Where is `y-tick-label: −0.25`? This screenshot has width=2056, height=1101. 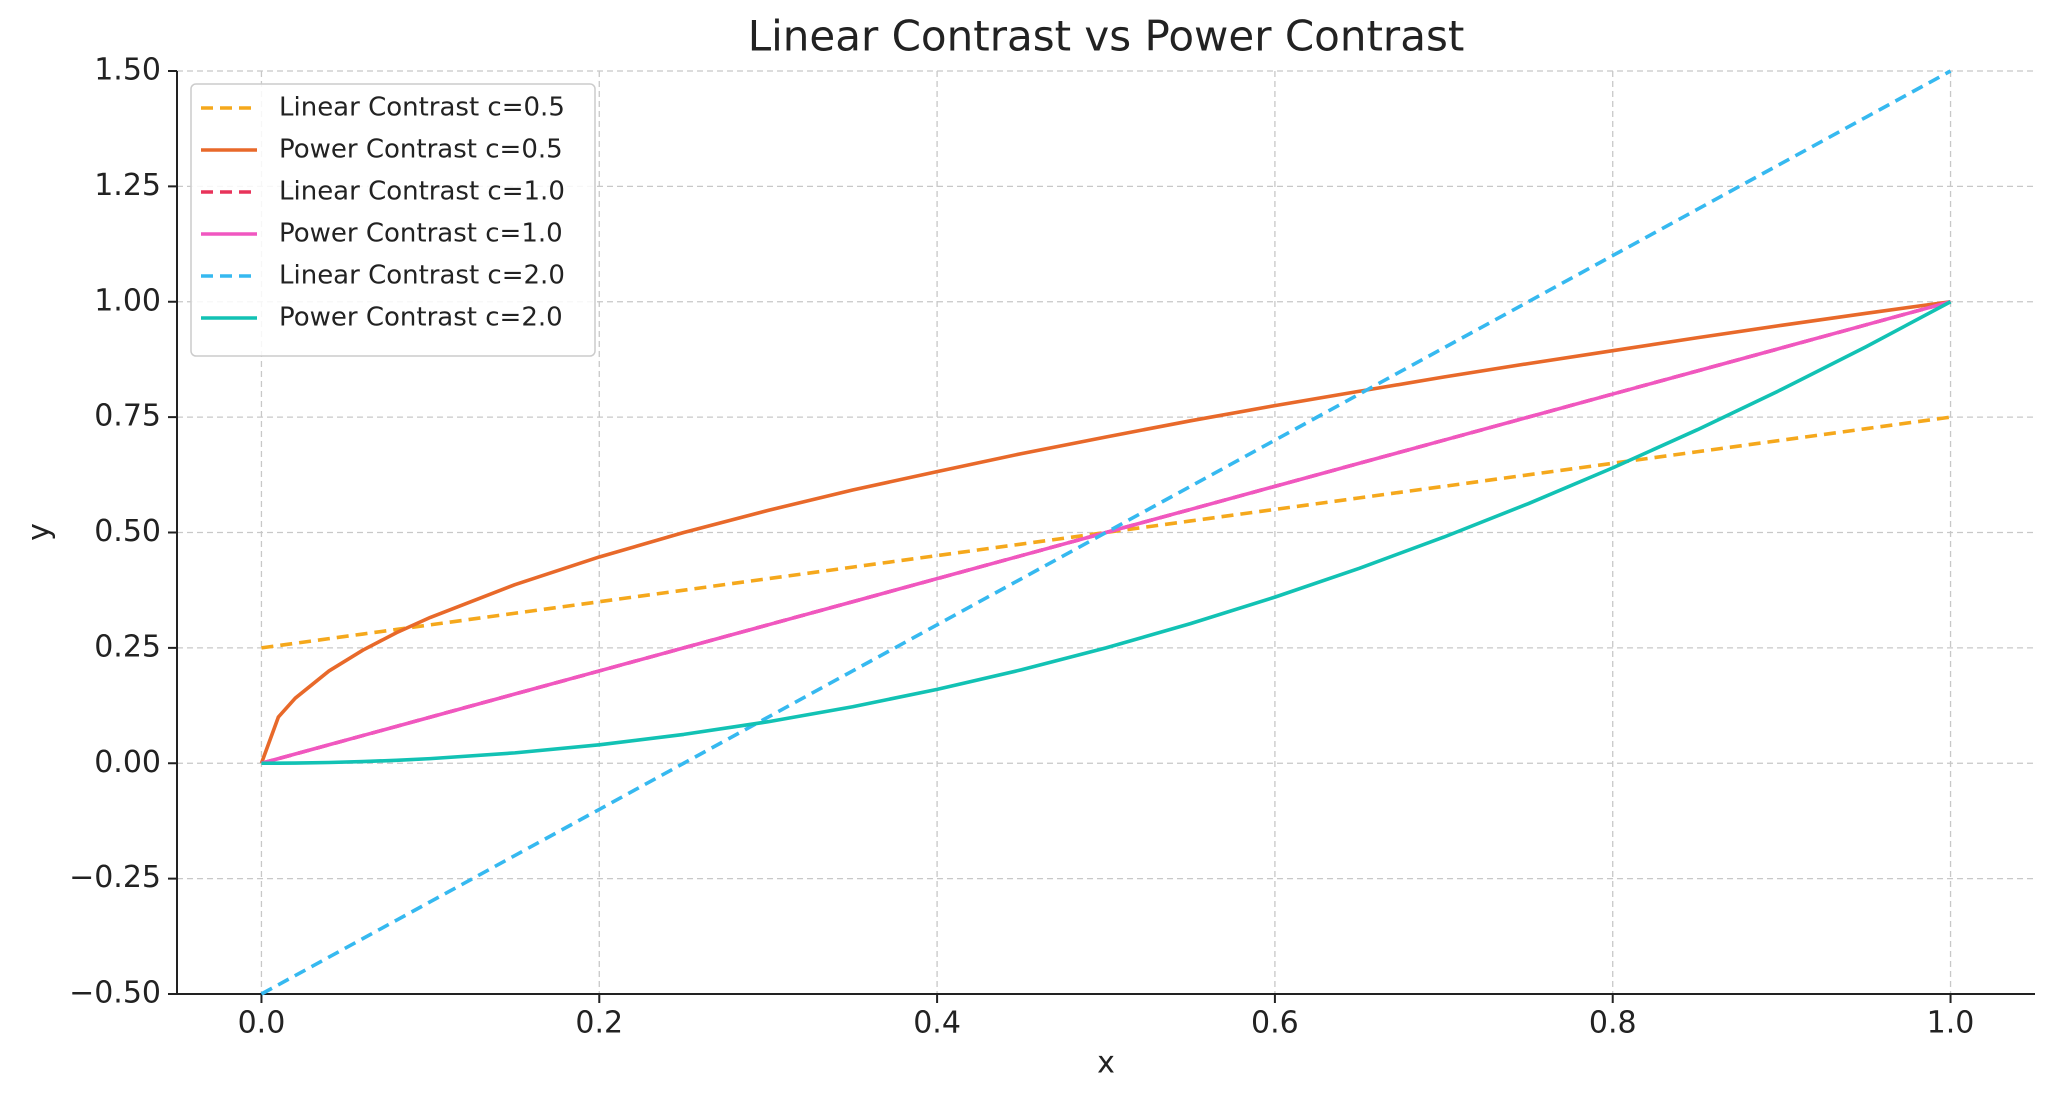 y-tick-label: −0.25 is located at coordinates (115, 877).